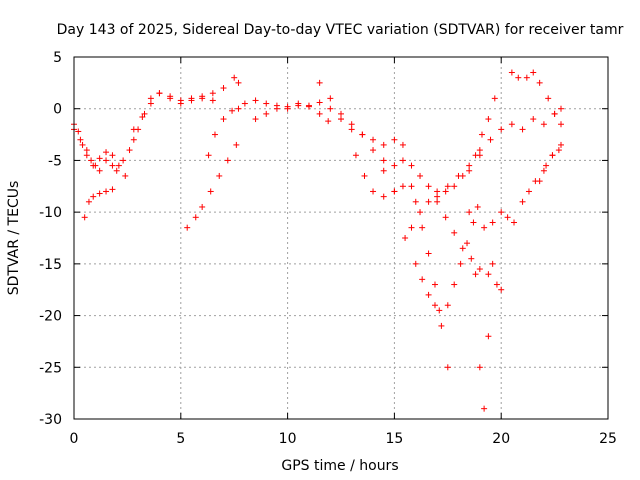  I want to click on series-arc-a, so click(156, 124).